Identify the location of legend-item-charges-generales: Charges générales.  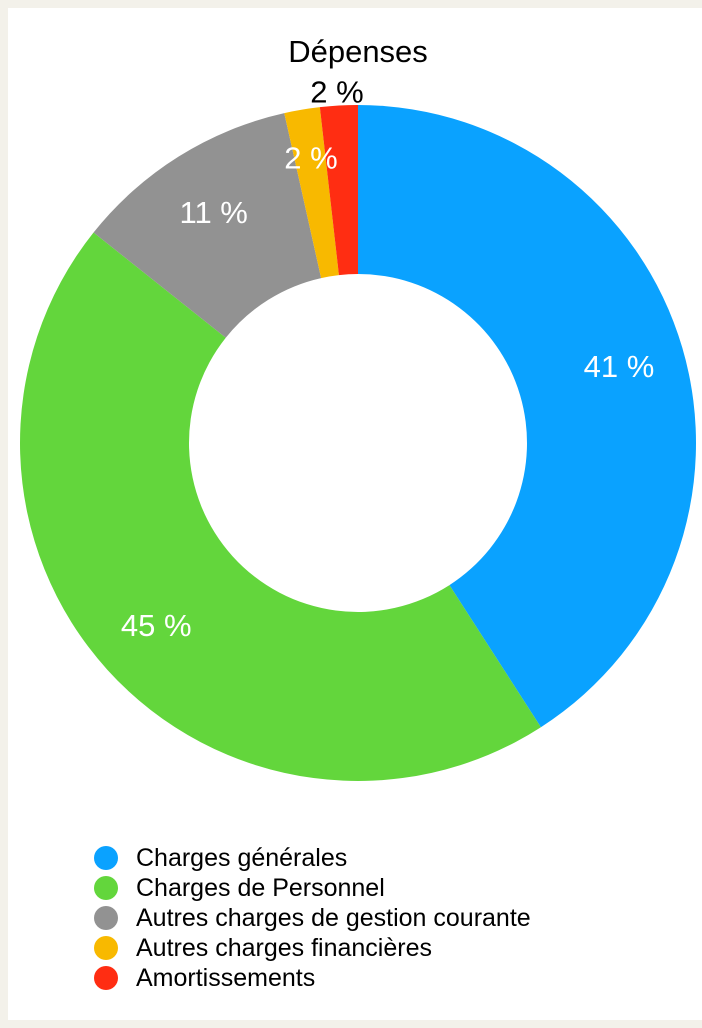
(220, 858).